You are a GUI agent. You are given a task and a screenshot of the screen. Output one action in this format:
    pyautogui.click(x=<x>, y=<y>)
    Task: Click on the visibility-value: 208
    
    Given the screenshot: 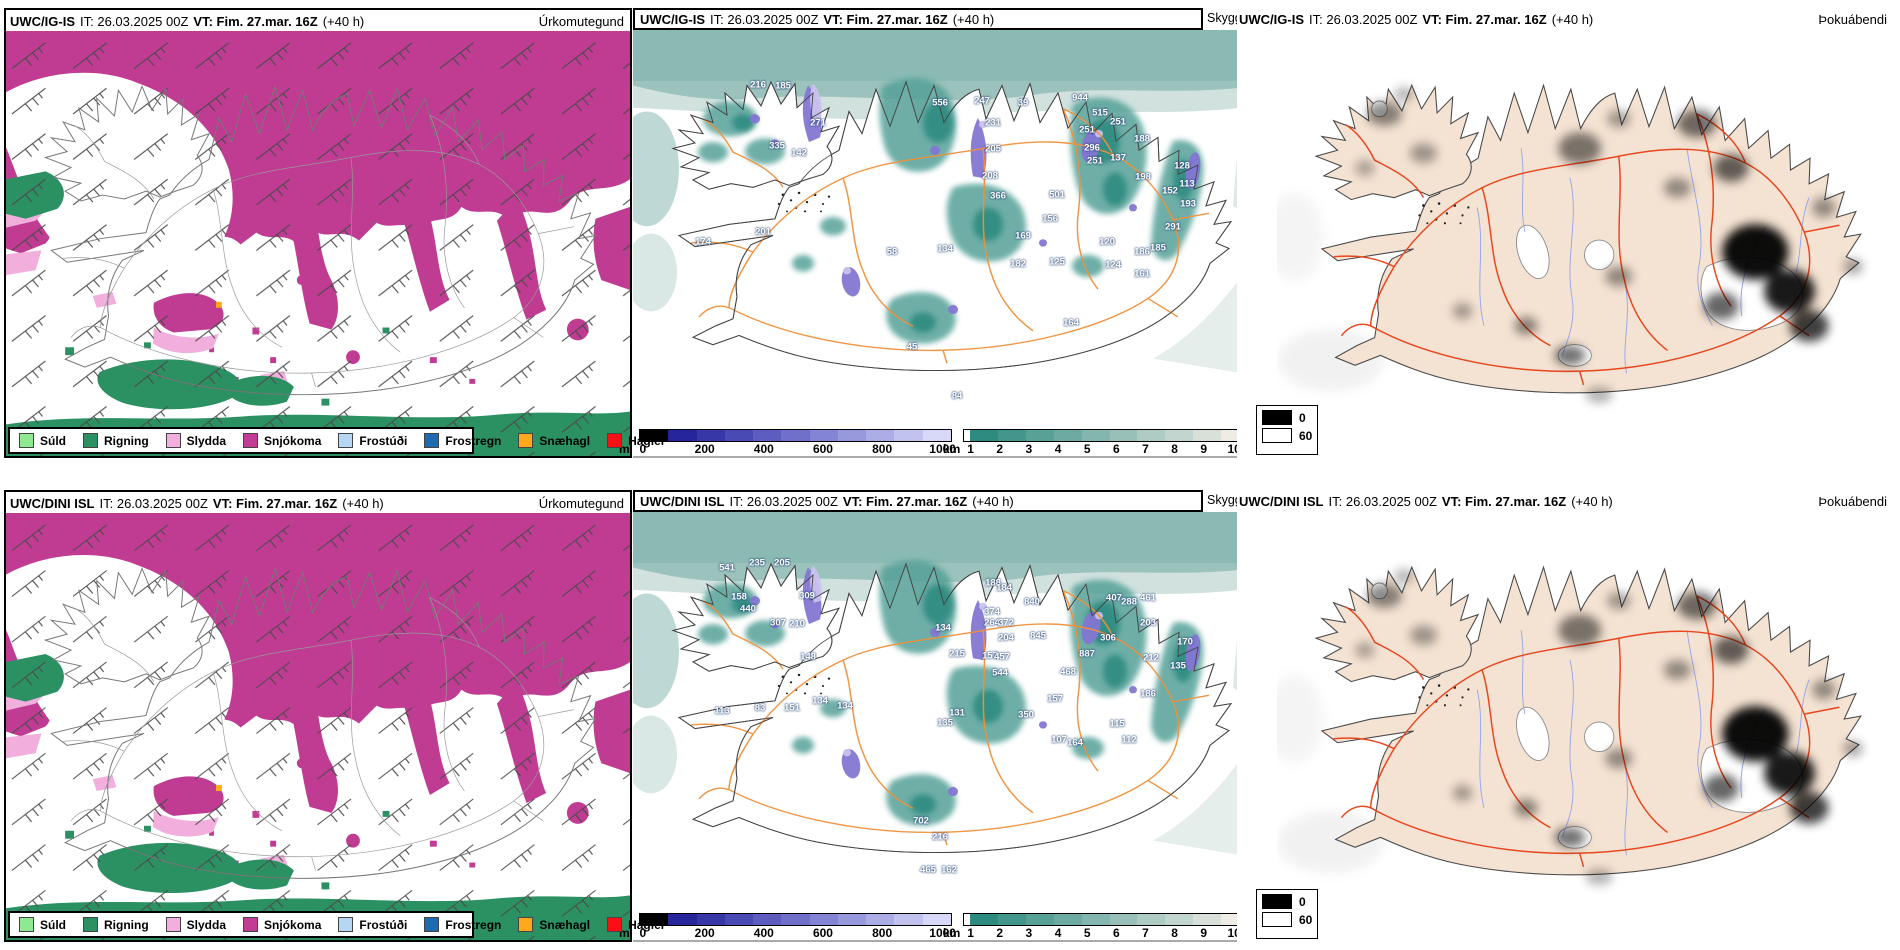 What is the action you would take?
    pyautogui.click(x=990, y=176)
    